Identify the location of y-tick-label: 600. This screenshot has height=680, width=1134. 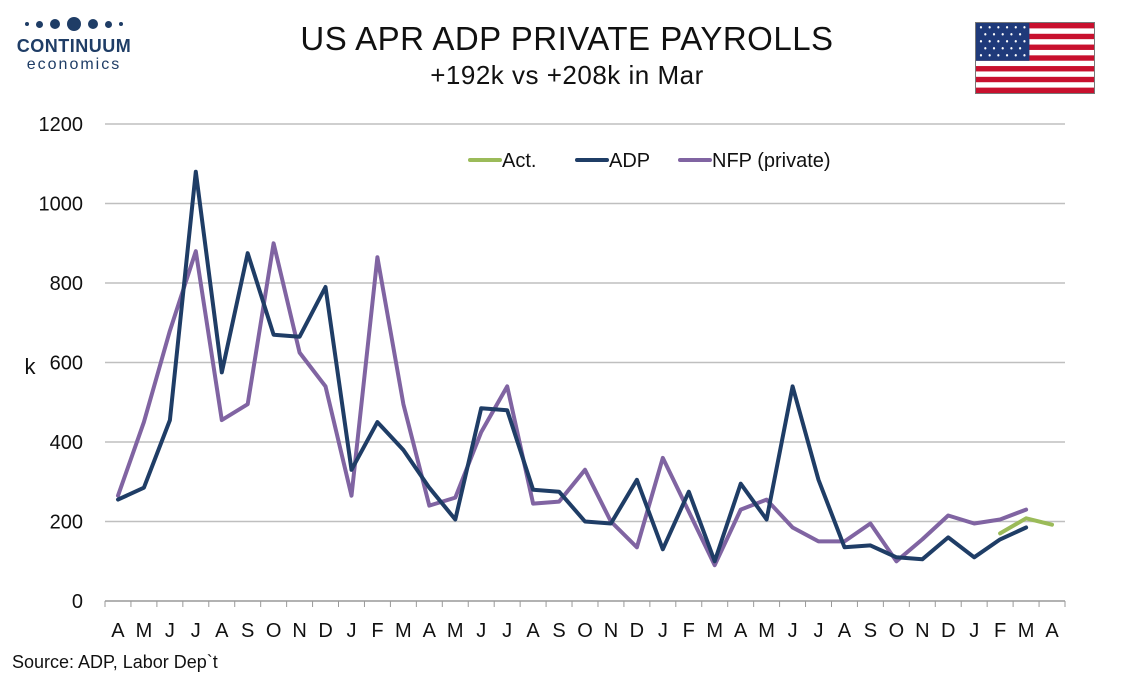
(66, 364).